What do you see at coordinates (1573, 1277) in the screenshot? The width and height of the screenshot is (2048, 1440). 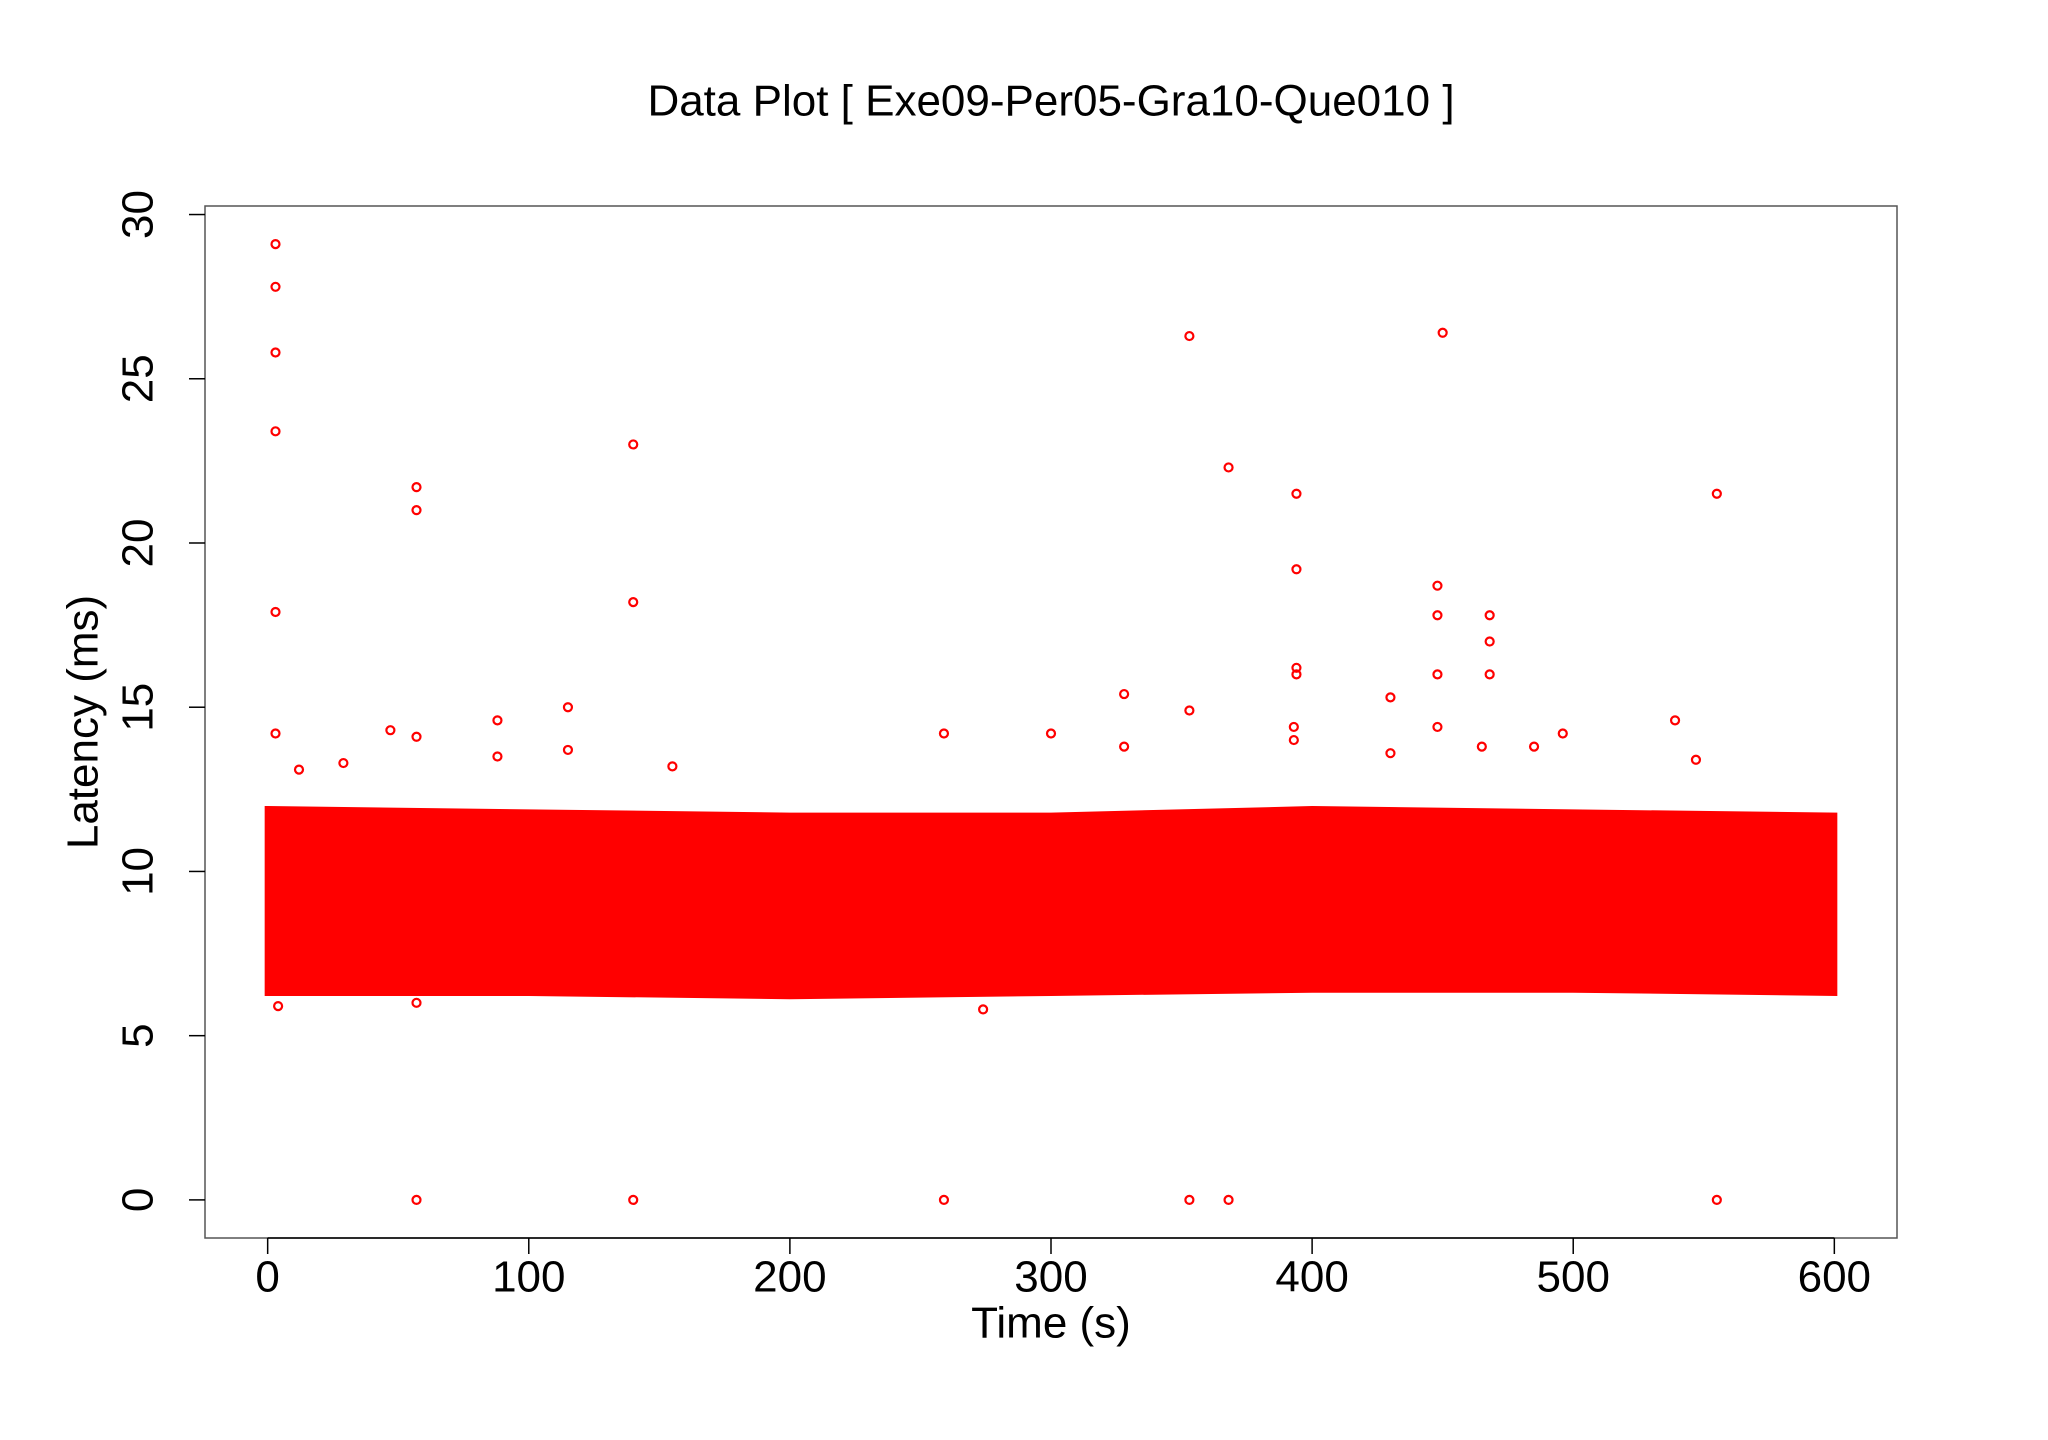 I see `x-tick-label: 500` at bounding box center [1573, 1277].